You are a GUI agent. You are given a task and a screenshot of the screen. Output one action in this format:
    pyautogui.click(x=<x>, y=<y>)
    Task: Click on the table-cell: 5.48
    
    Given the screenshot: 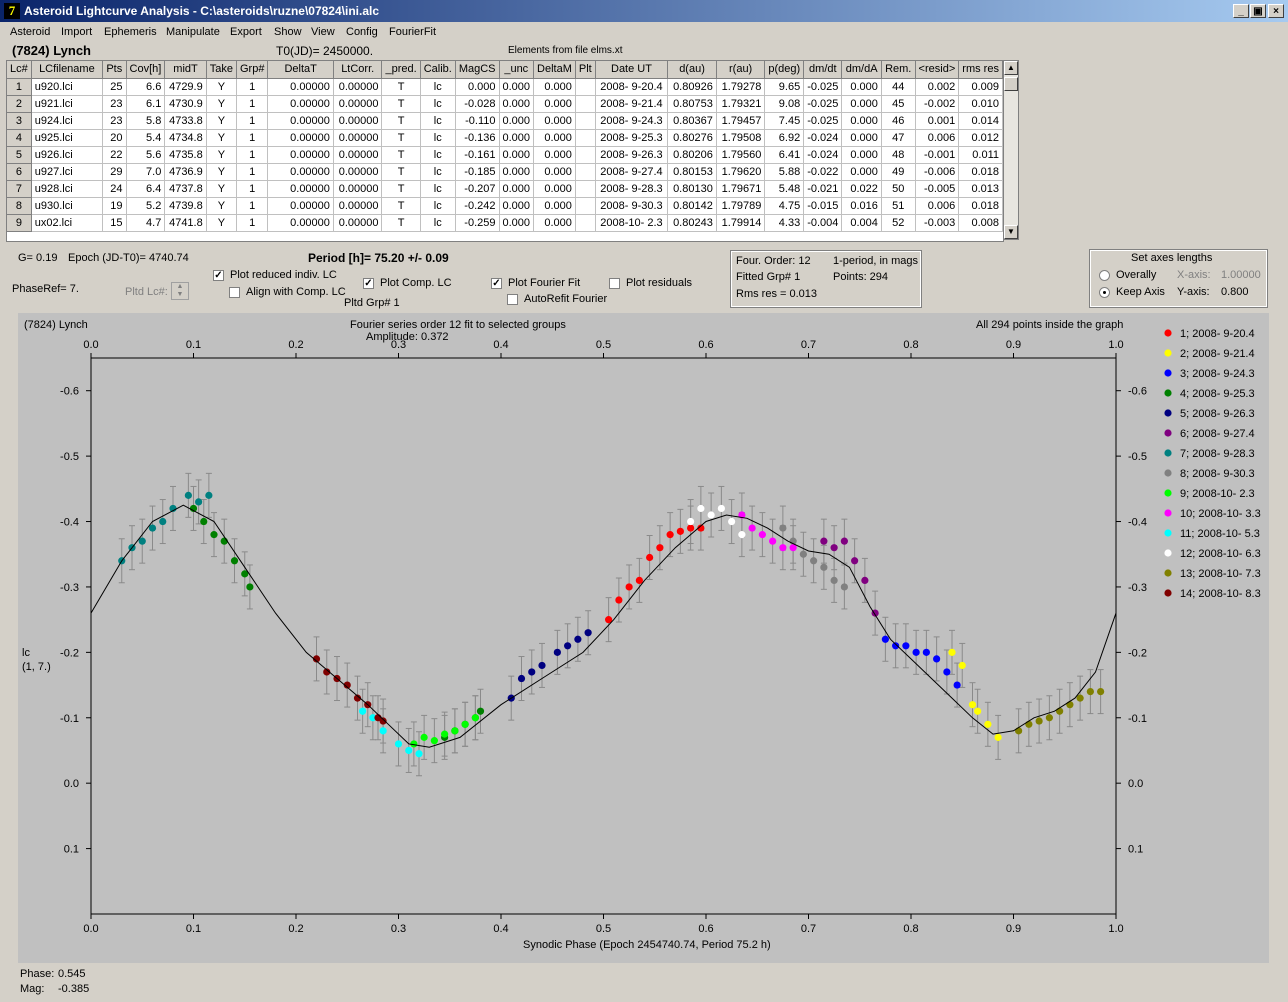 What is the action you would take?
    pyautogui.click(x=784, y=189)
    